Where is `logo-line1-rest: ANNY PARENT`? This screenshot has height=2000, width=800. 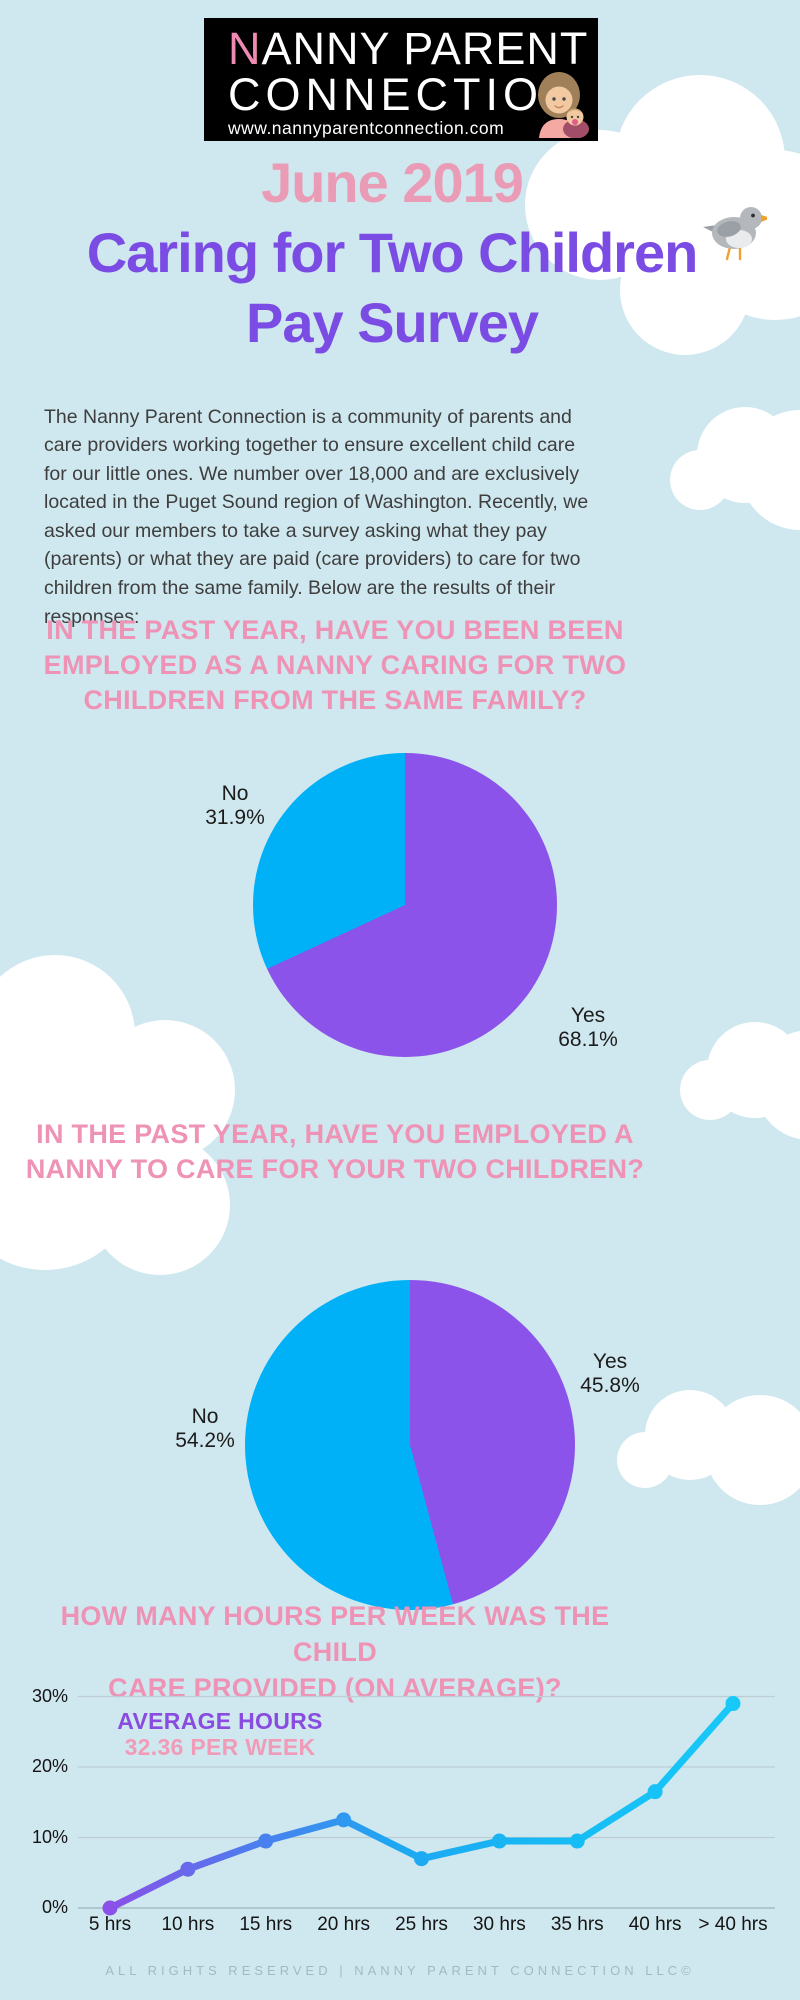 logo-line1-rest: ANNY PARENT is located at coordinates (425, 48).